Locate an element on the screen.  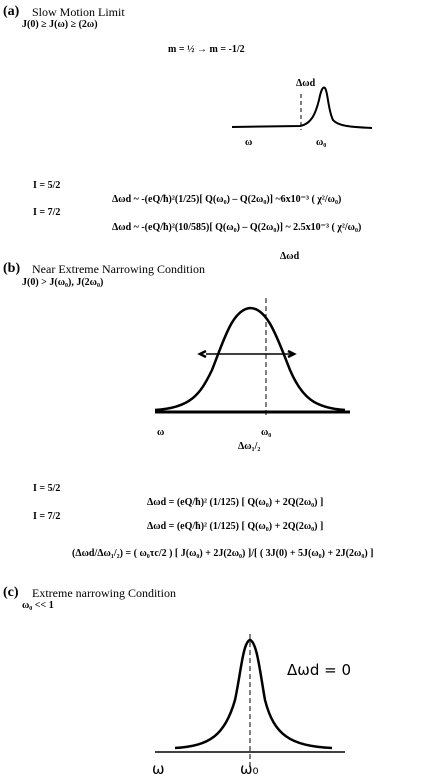
diagram-a is located at coordinates (302, 108).